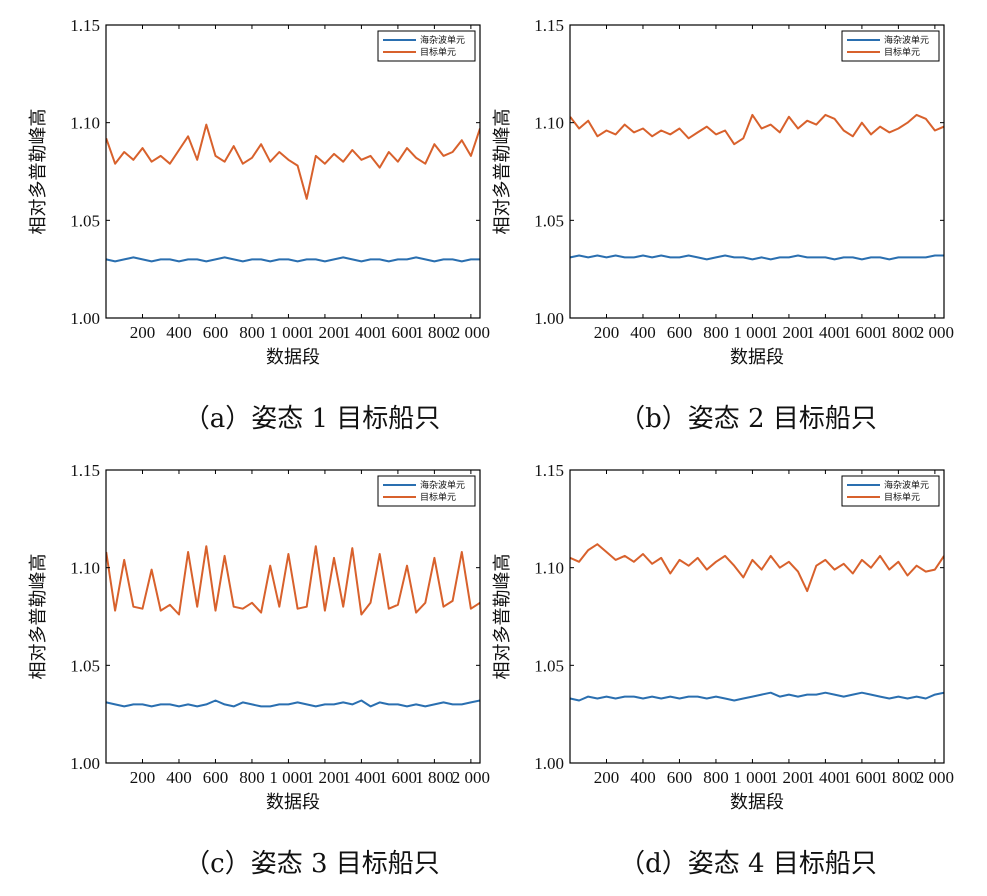 Image resolution: width=987 pixels, height=896 pixels. I want to click on panel-caption: （c）姿态 3 目标船只, so click(312, 864).